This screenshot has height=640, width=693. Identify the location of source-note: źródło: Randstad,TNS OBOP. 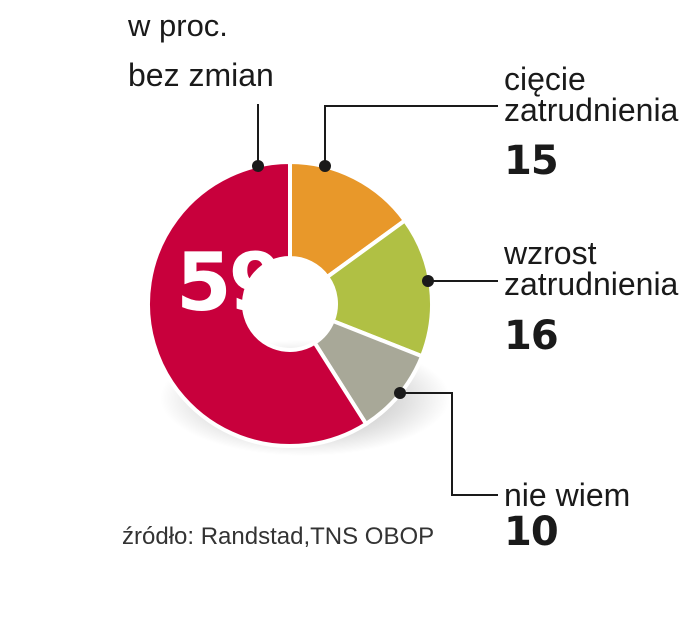
(278, 536).